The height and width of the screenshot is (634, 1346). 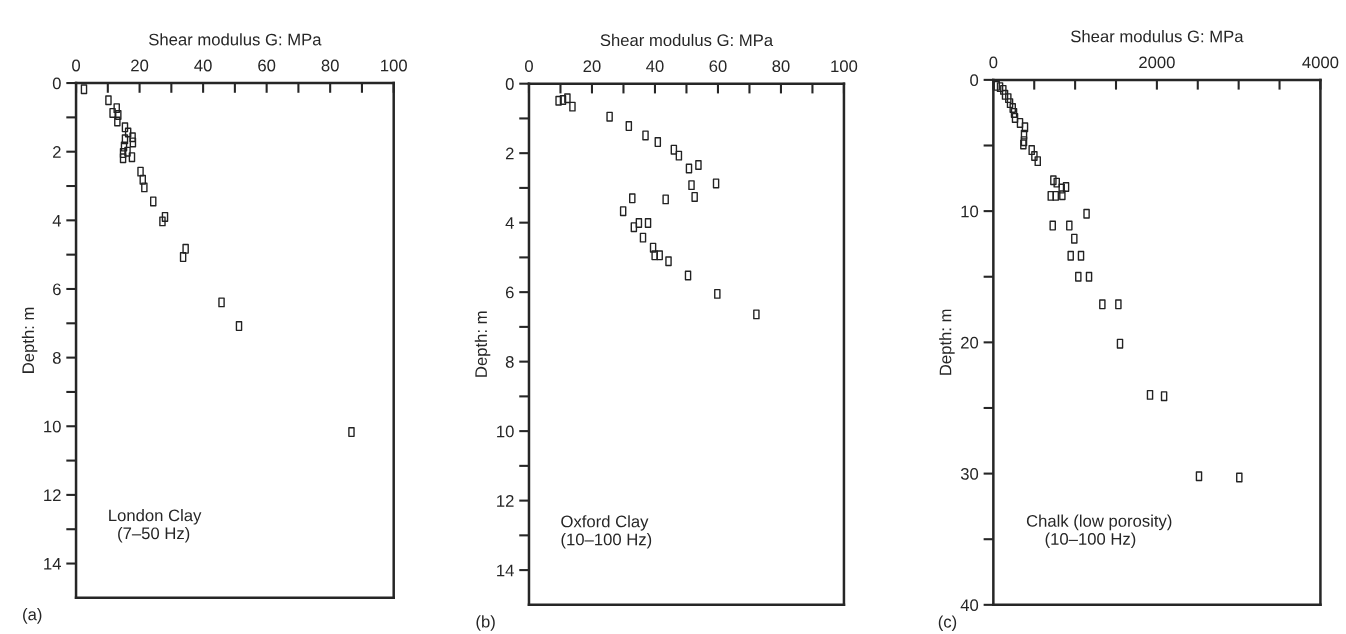 I want to click on y-tick-label: 30, so click(x=969, y=474).